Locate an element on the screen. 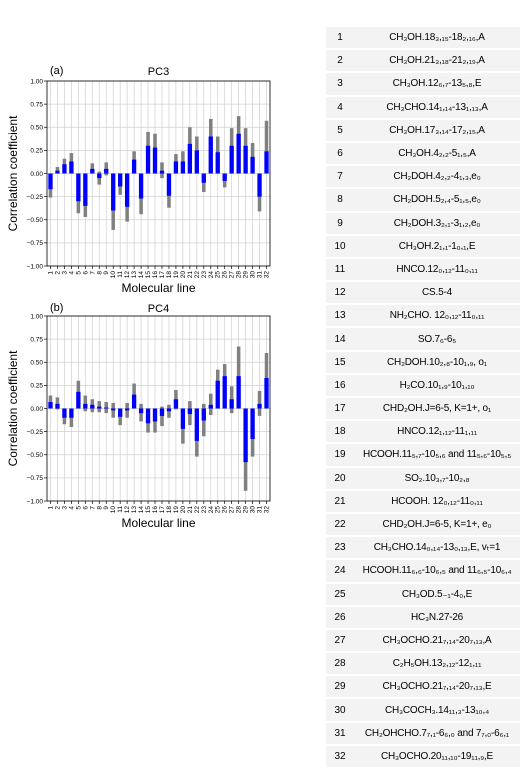  x-tick-label: 29 is located at coordinates (246, 510).